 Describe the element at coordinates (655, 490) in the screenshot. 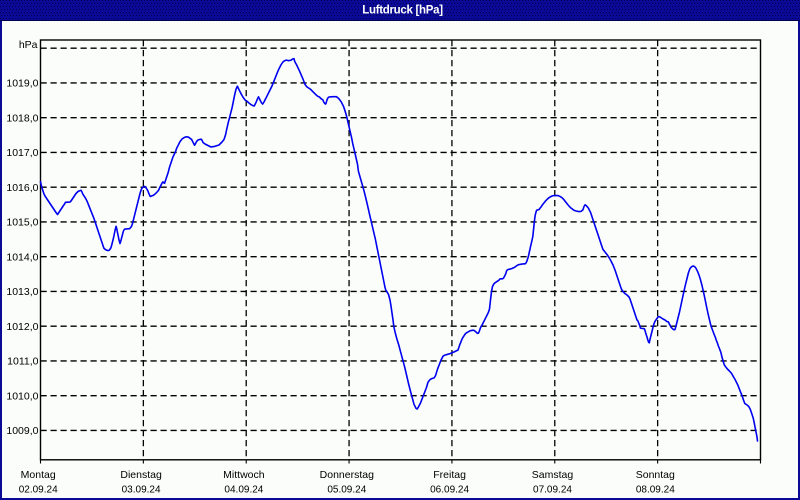

I see `svg-text: 08.09.24` at that location.